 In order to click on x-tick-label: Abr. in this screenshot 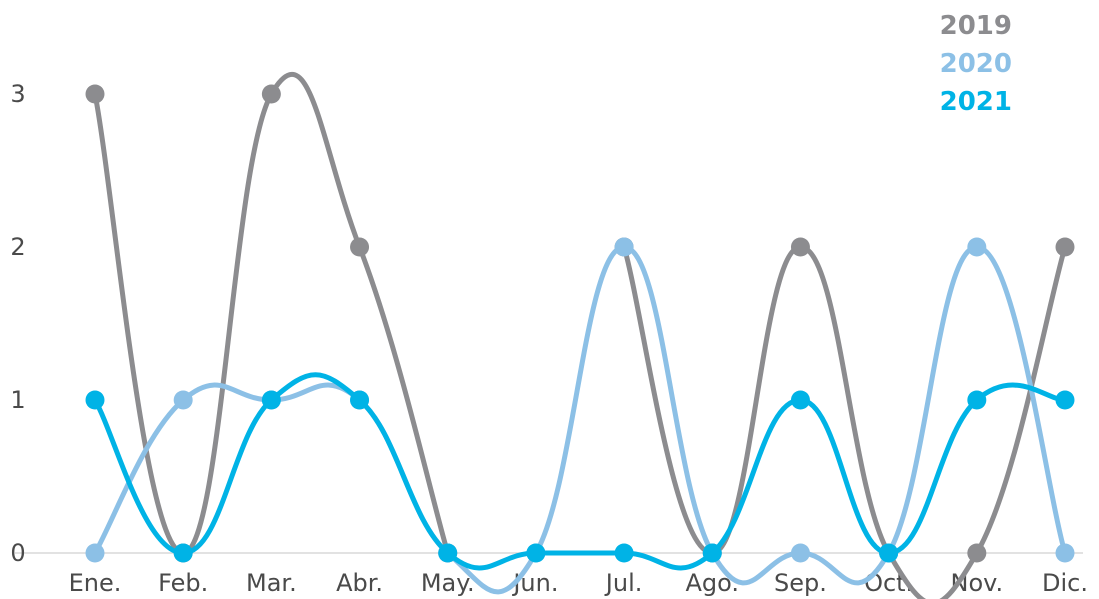, I will do `click(359, 583)`.